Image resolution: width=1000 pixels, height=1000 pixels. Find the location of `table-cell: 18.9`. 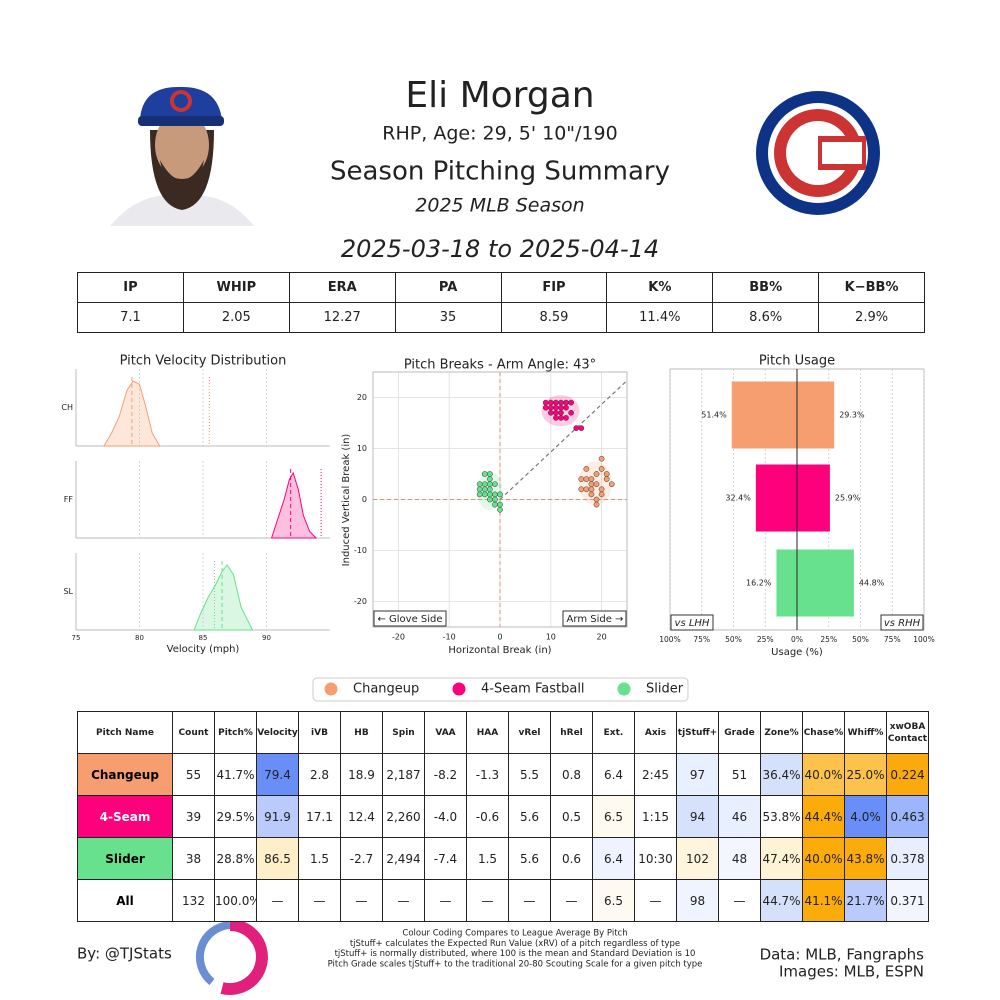

table-cell: 18.9 is located at coordinates (361, 774).